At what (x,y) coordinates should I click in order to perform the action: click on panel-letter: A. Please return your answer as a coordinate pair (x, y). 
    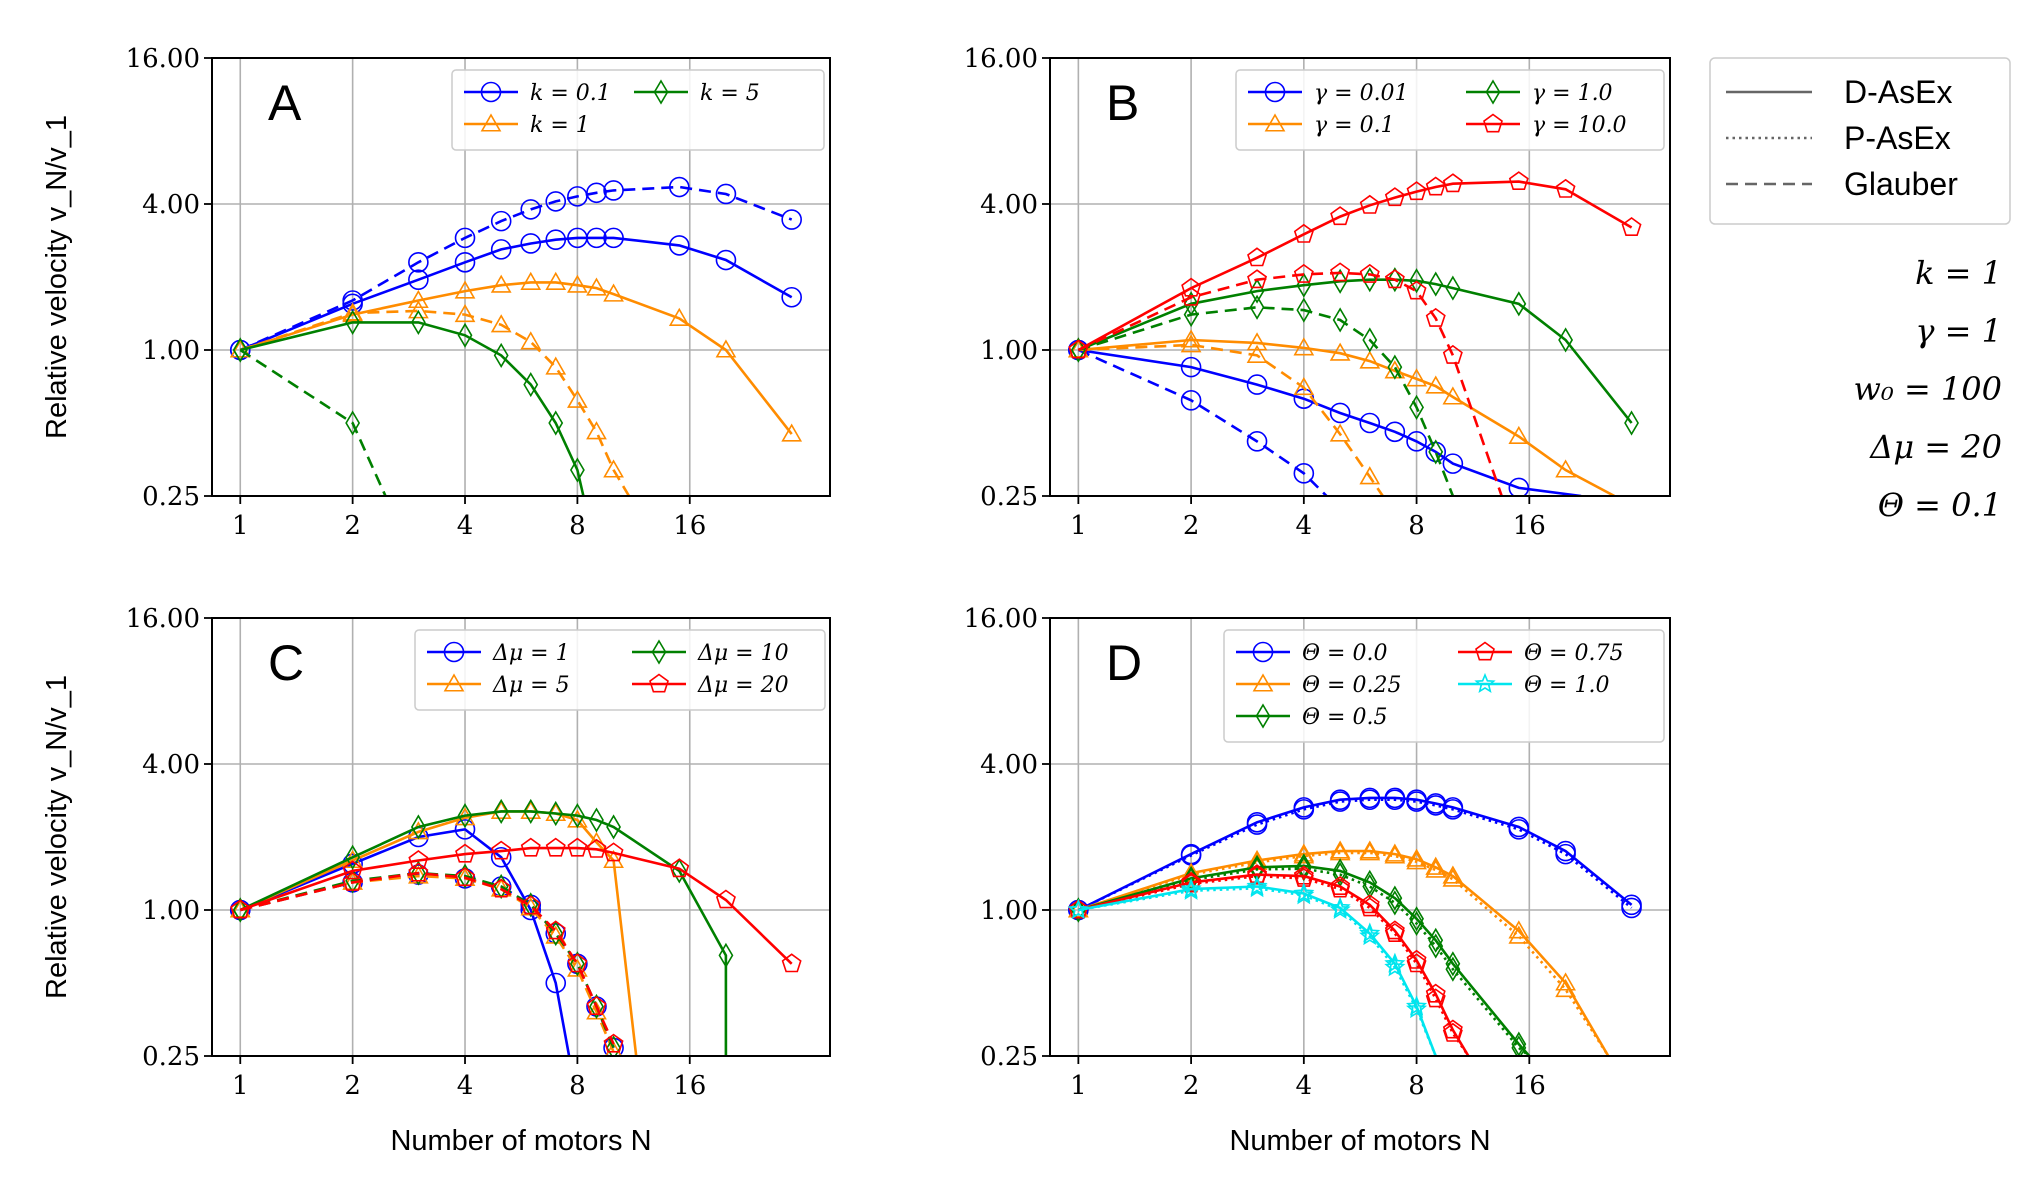
    Looking at the image, I should click on (285, 103).